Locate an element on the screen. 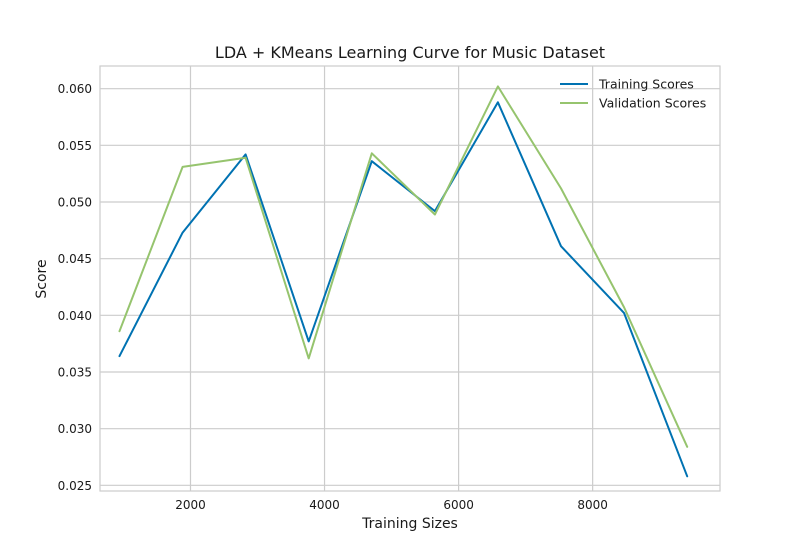 The image size is (800, 550). y-tick-label: 0.055 is located at coordinates (75, 146).